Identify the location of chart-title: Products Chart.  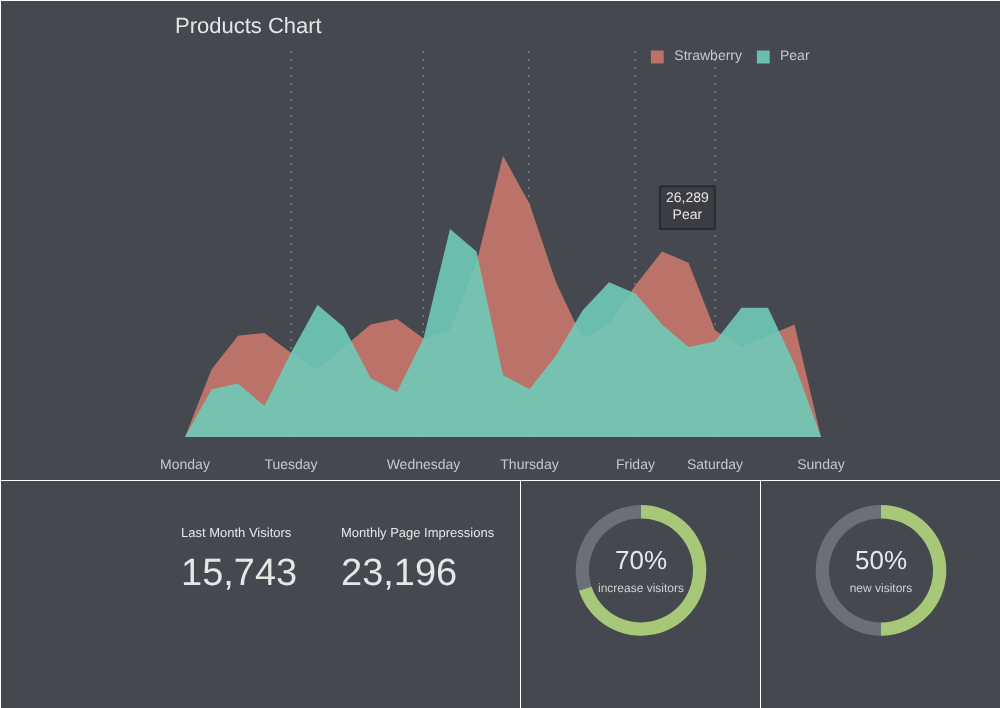
(248, 27).